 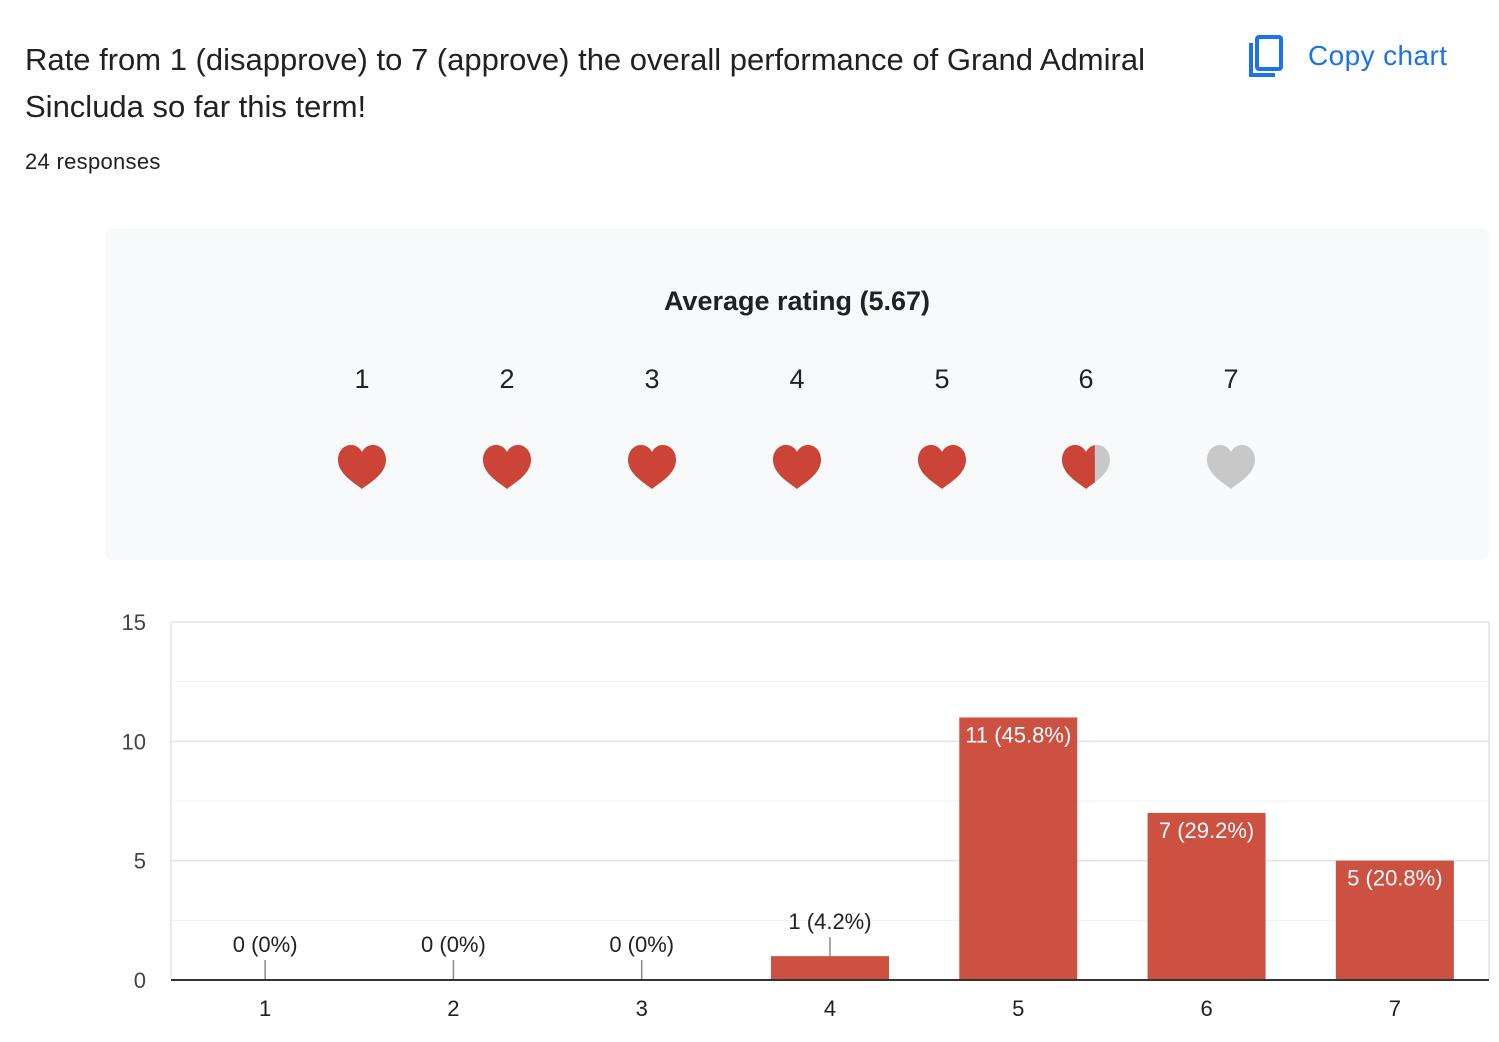 What do you see at coordinates (1265, 56) in the screenshot?
I see `copy-icon` at bounding box center [1265, 56].